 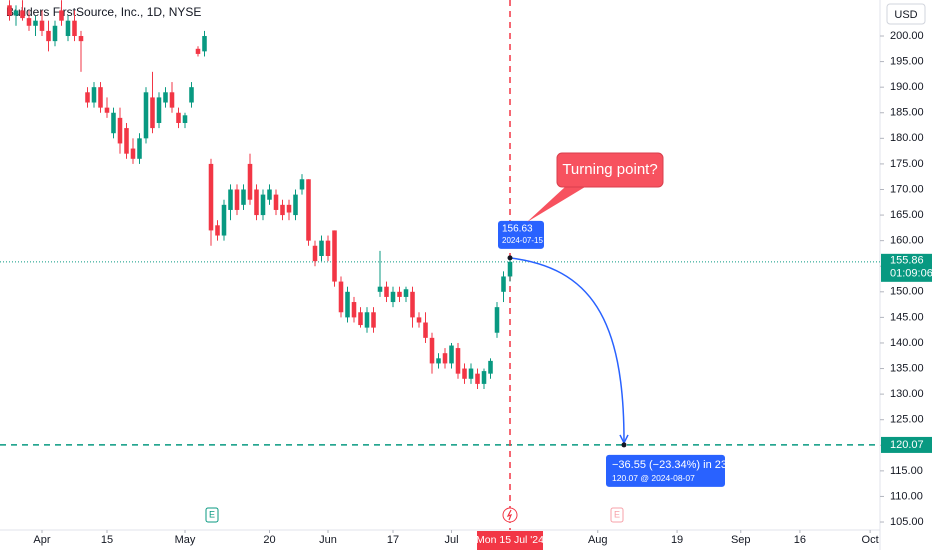 What do you see at coordinates (906, 267) in the screenshot?
I see `last-price-box` at bounding box center [906, 267].